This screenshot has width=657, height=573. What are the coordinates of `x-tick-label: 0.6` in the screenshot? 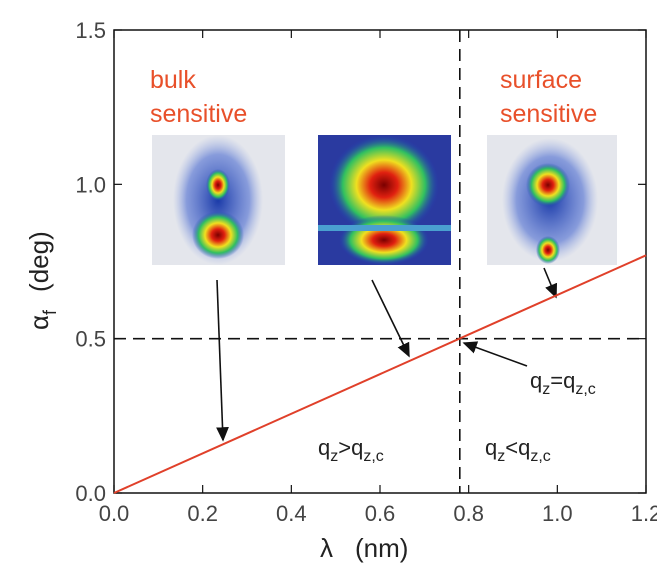 It's located at (380, 513).